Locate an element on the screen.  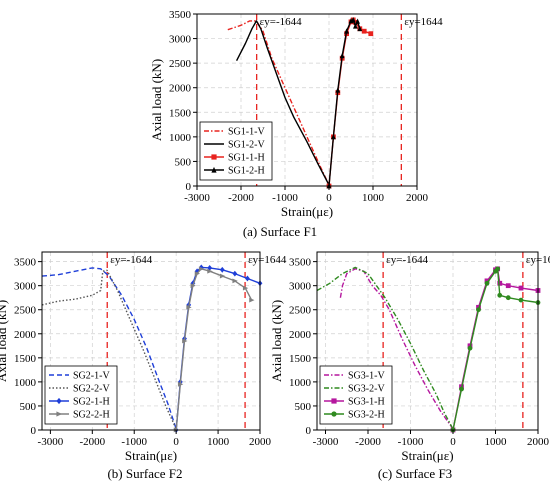
legend-label: SG1-1-H is located at coordinates (246, 158).